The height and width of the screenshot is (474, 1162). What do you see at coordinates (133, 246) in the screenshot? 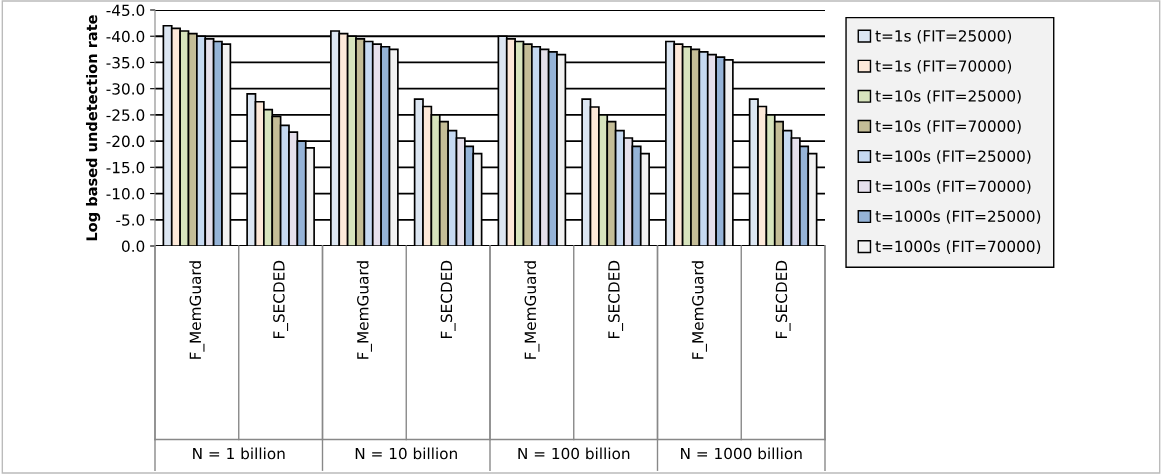
I see `y-tick-label: 0.0` at bounding box center [133, 246].